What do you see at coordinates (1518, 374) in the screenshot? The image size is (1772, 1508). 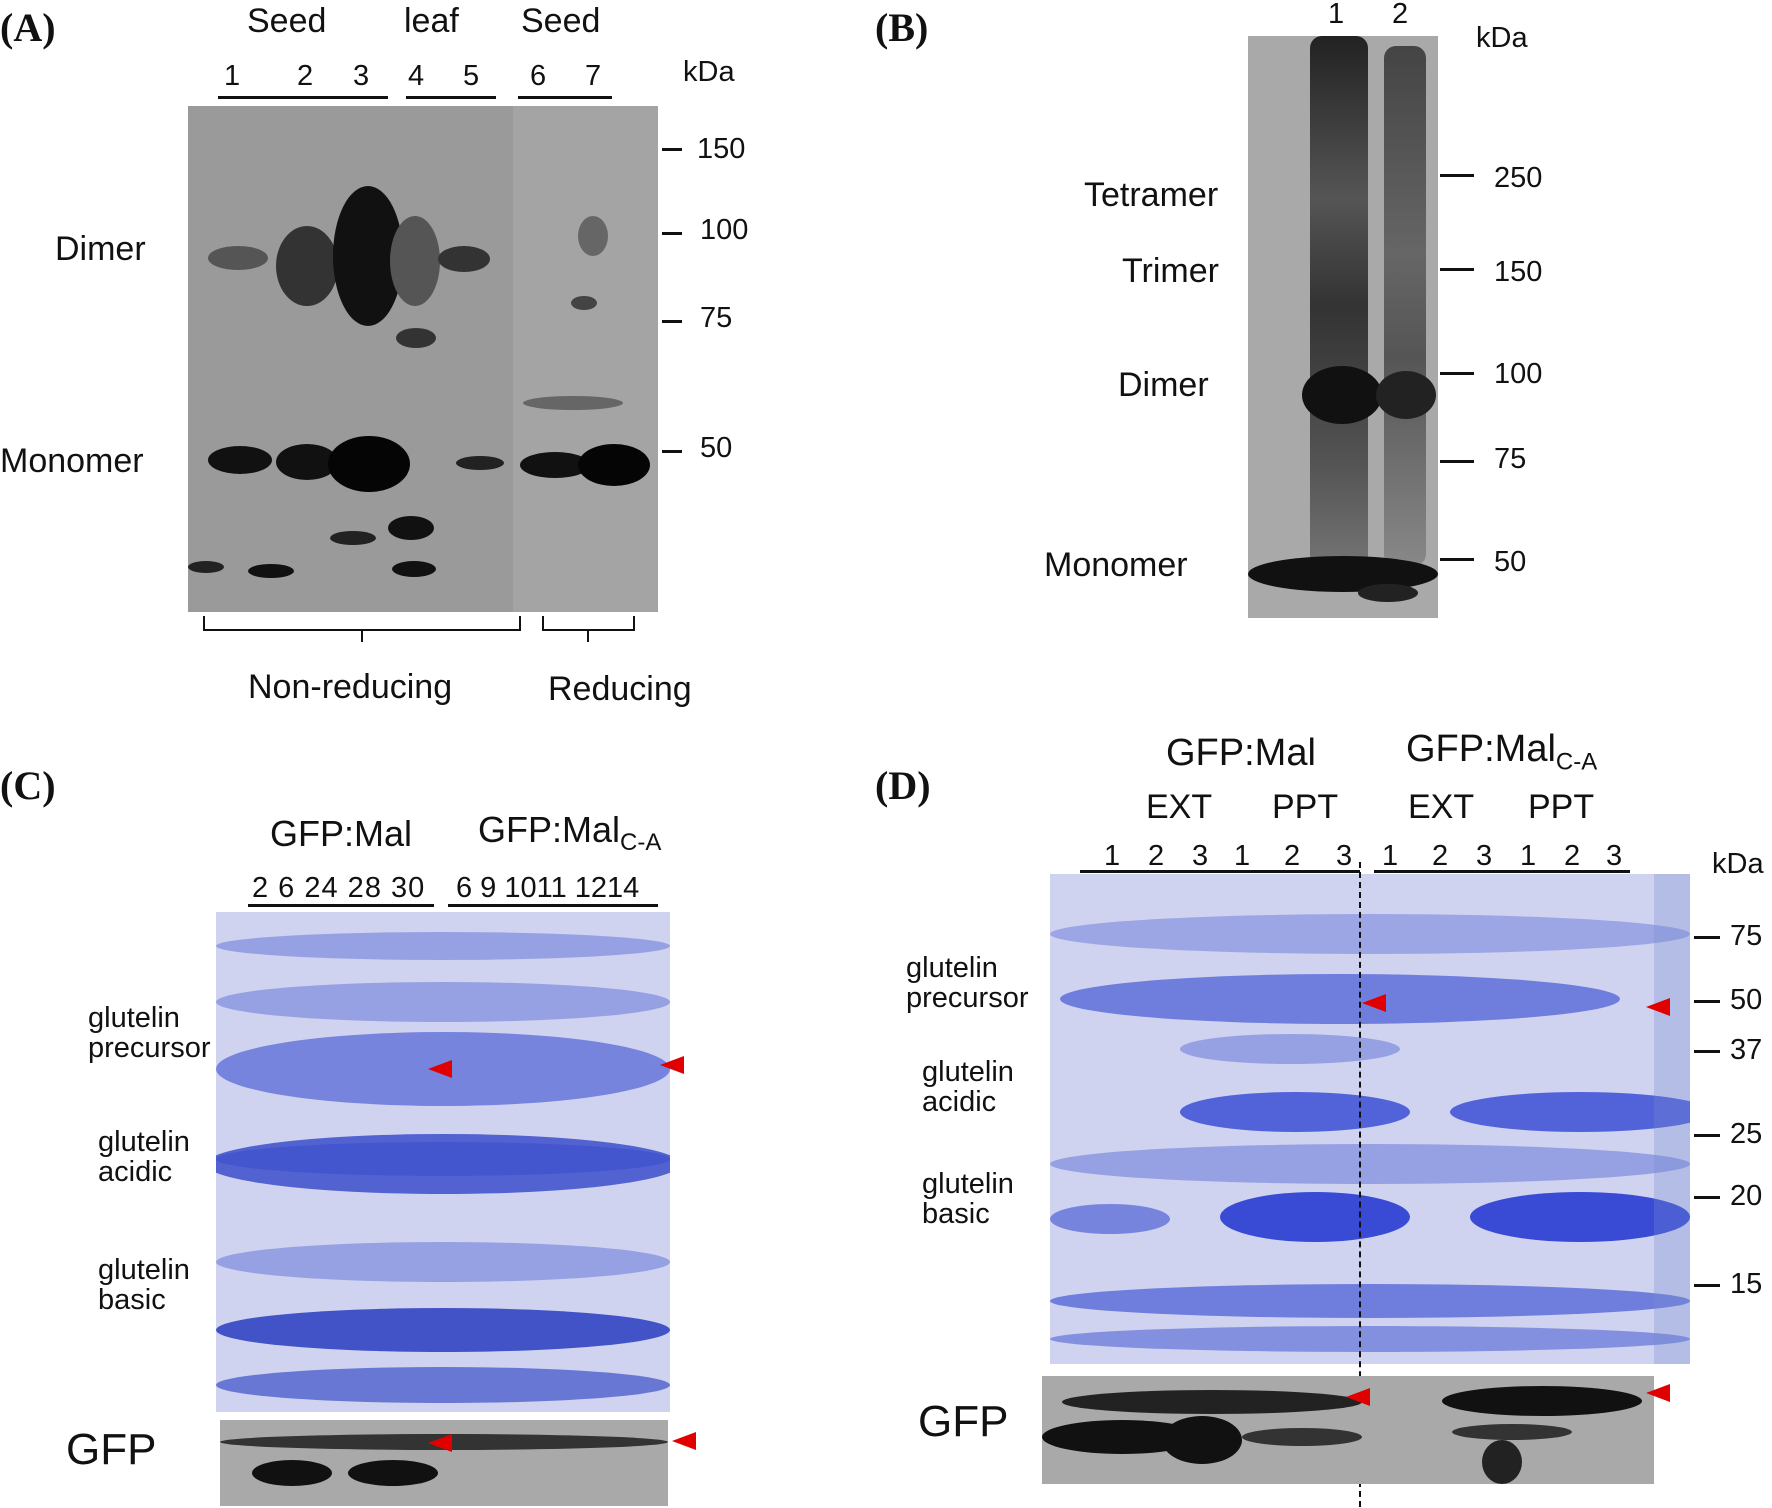 I see `marker-label: 100` at bounding box center [1518, 374].